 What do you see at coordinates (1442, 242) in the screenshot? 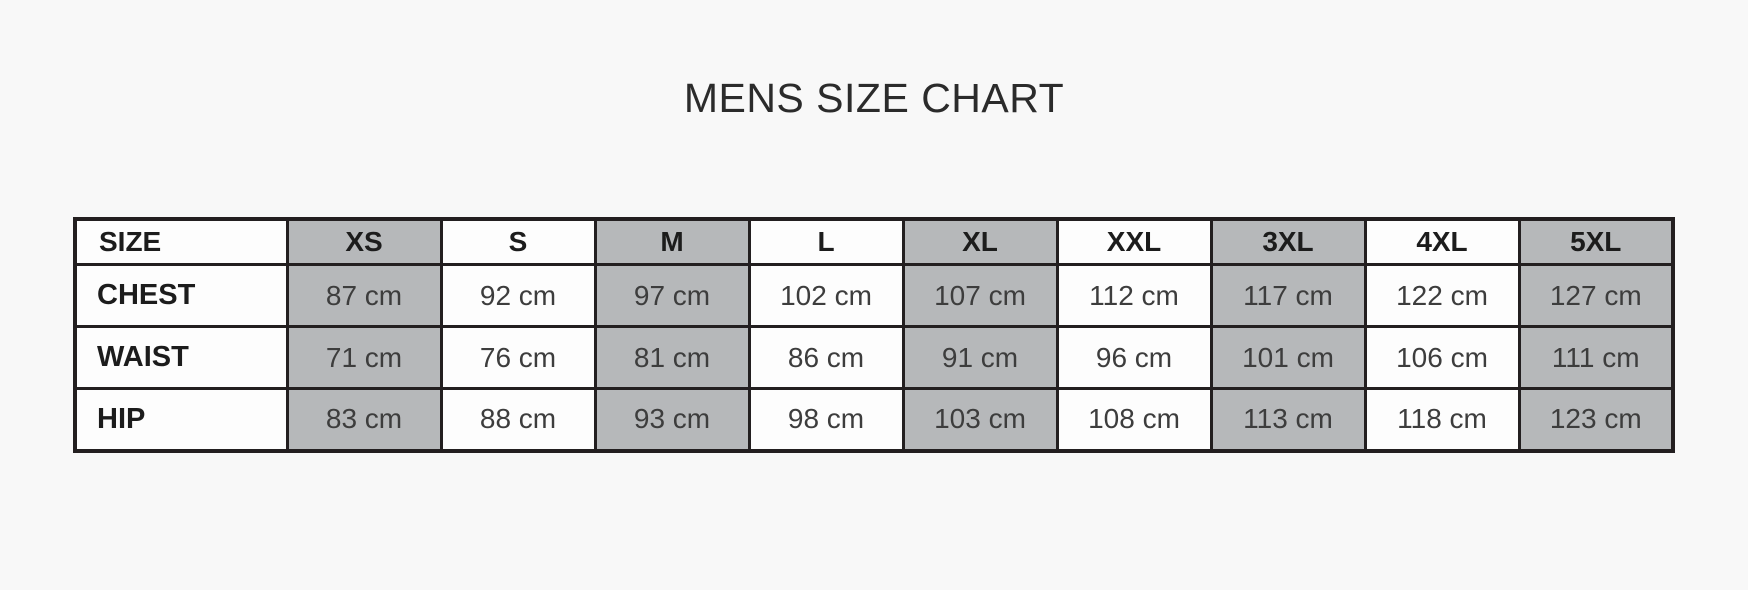
I see `column-header-4xl: 4XL` at bounding box center [1442, 242].